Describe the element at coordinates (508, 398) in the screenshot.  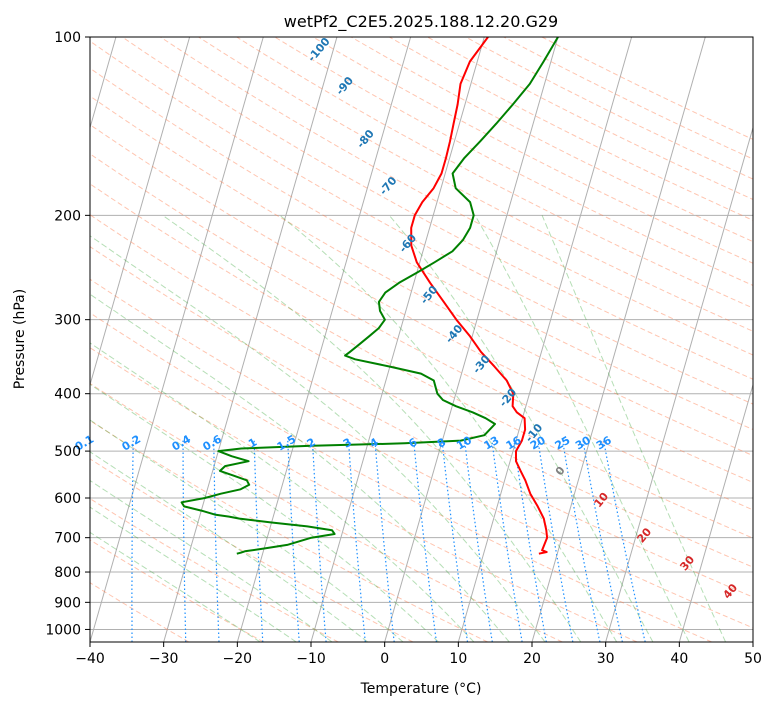
I see `dry-adiabat-label: -20` at that location.